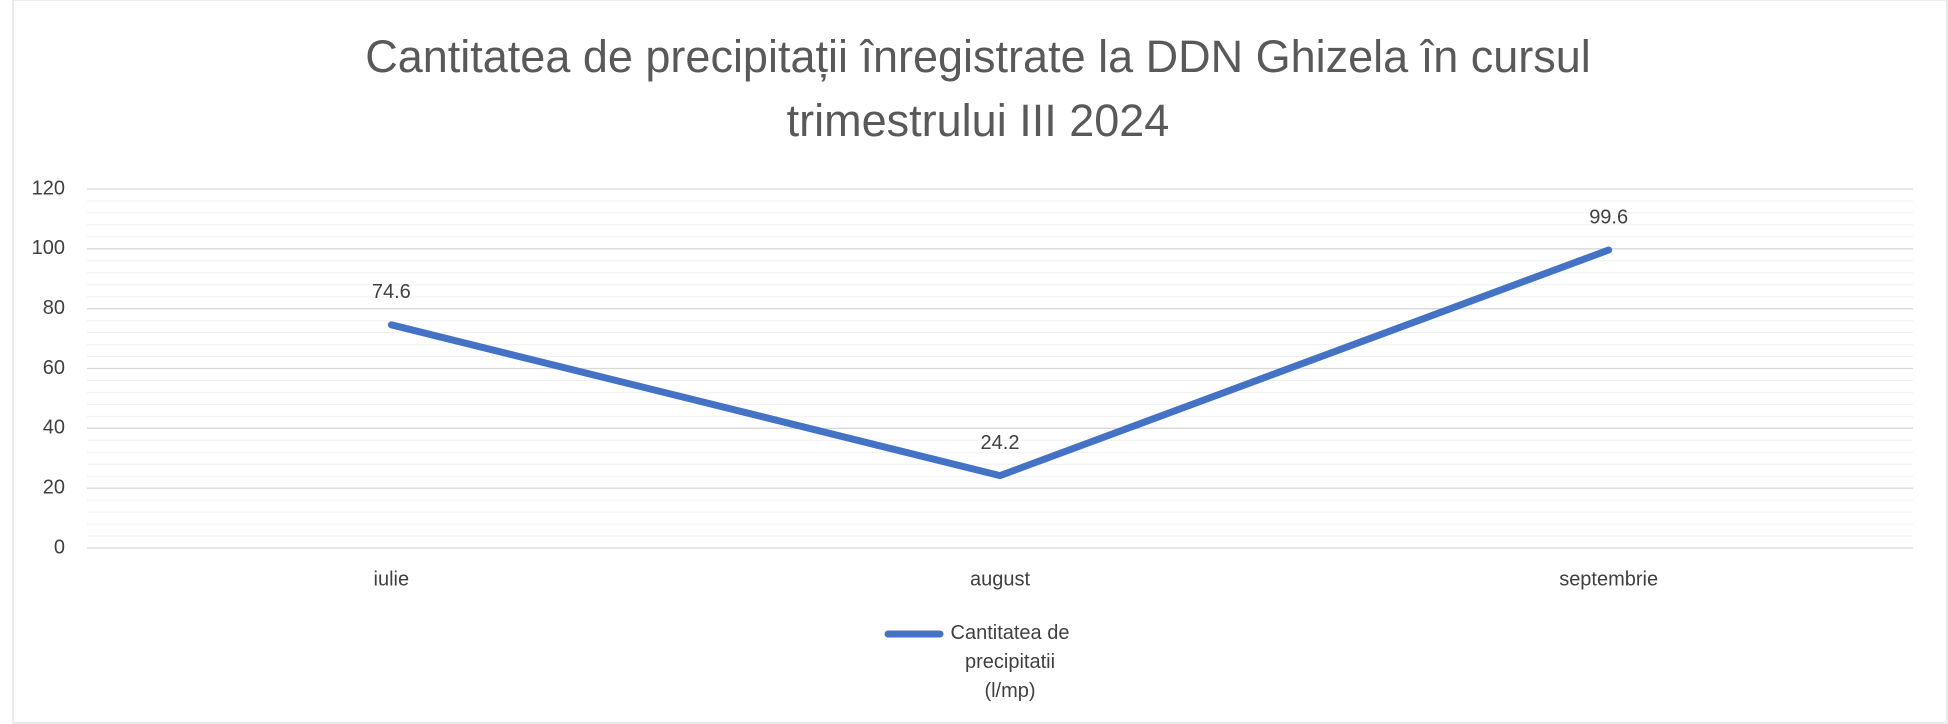 This screenshot has width=1948, height=724. I want to click on y-tick-label: 60, so click(54, 368).